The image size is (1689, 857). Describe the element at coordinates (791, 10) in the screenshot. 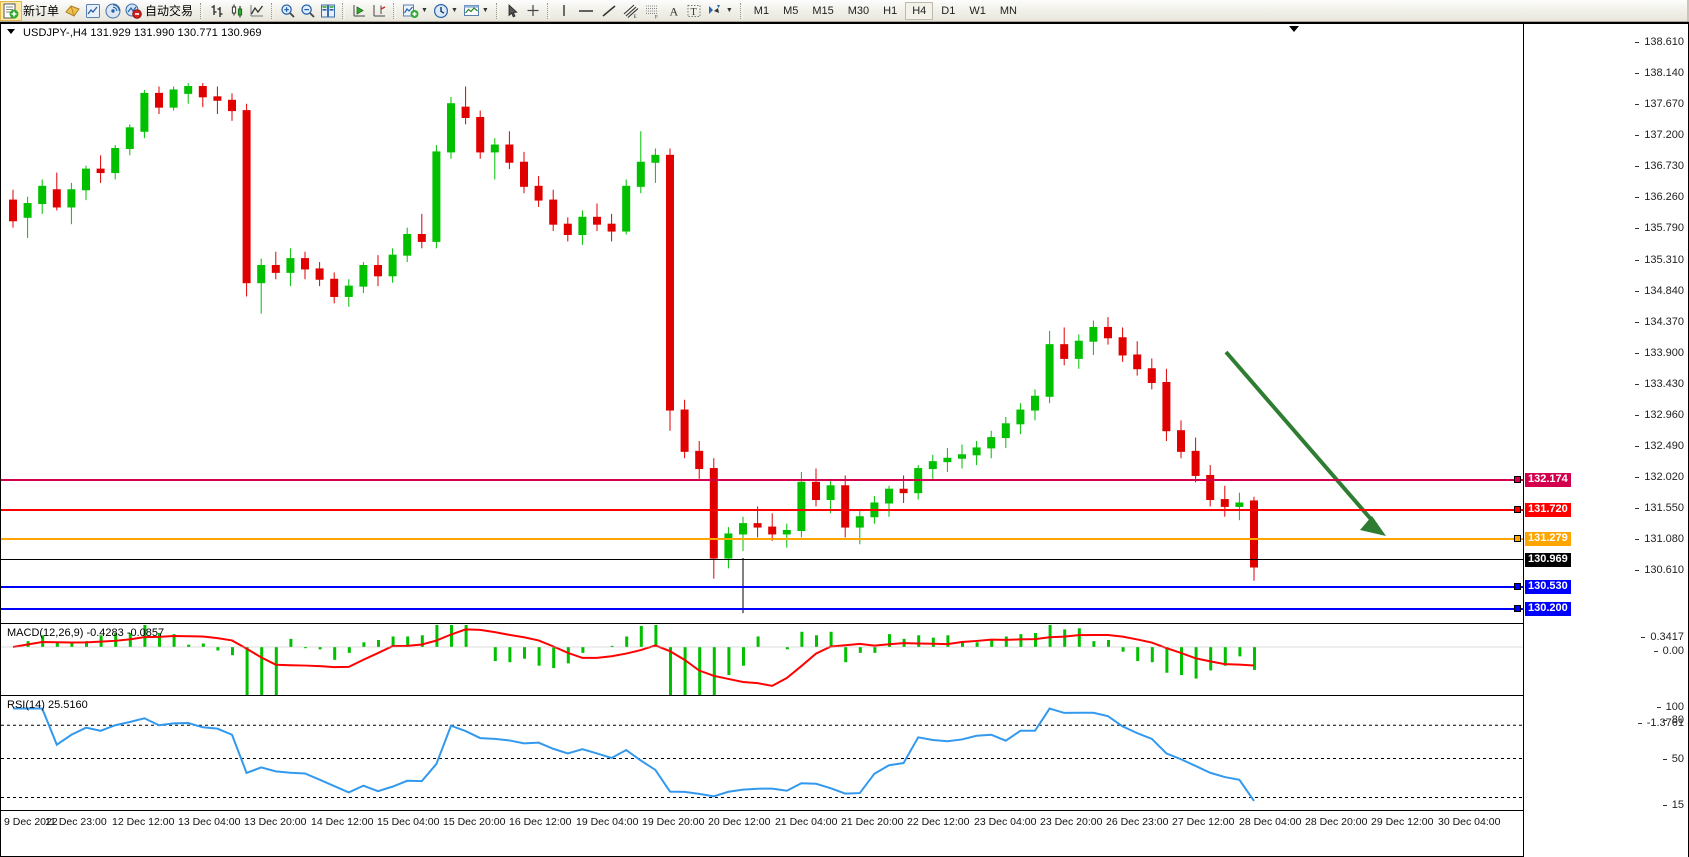

I see `timeframe-m5: M5` at that location.